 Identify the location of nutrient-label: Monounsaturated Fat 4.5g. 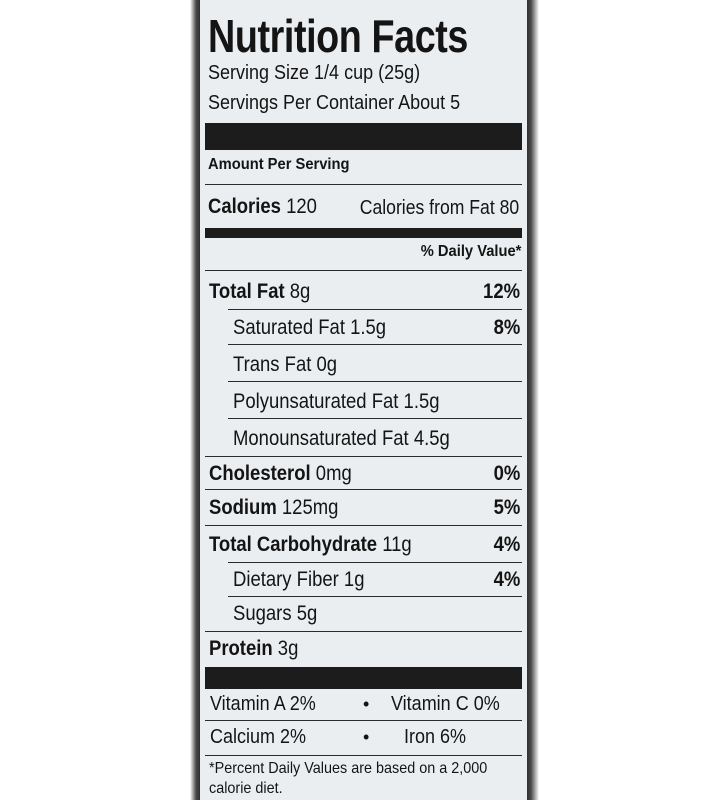
(341, 439).